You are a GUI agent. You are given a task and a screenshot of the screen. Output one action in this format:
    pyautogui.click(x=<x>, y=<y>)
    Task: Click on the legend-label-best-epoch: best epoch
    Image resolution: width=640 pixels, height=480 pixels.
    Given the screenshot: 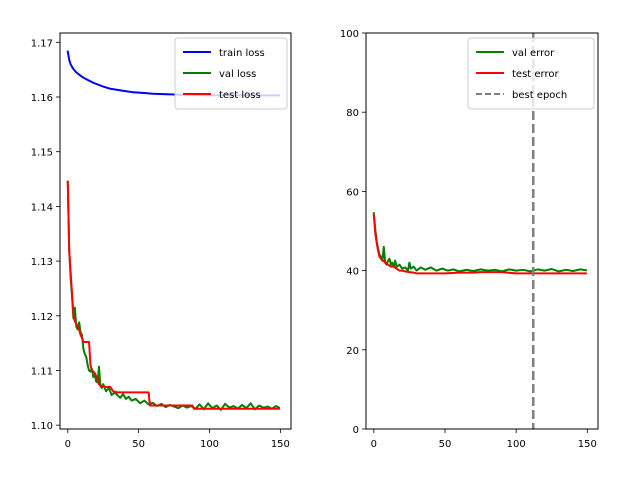 What is the action you would take?
    pyautogui.click(x=539, y=95)
    